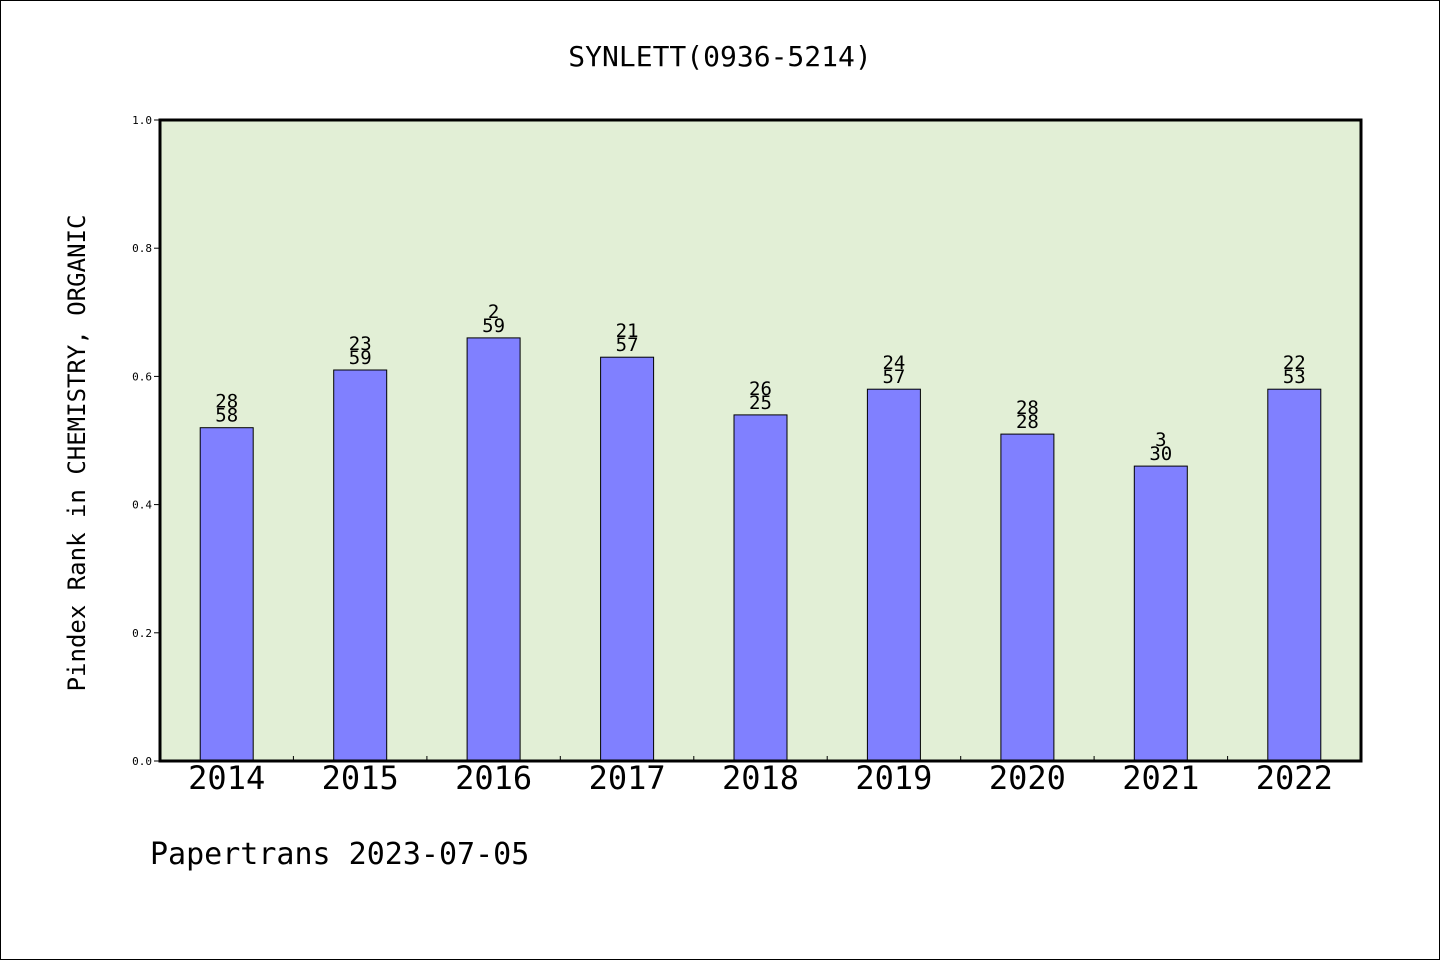 This screenshot has width=1440, height=960. I want to click on bar-2022, so click(1294, 575).